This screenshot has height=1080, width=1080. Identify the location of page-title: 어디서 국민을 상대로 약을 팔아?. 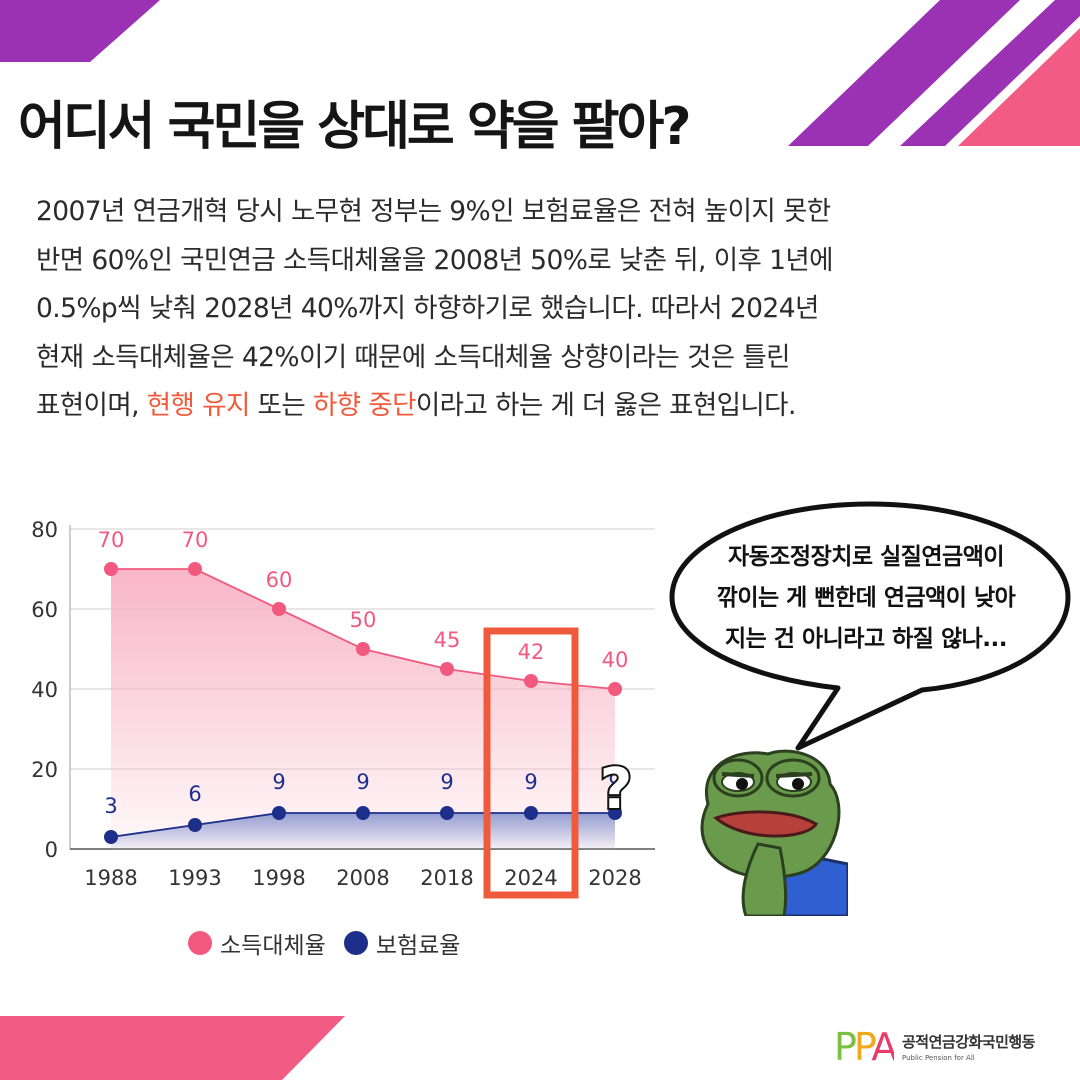
(354, 127).